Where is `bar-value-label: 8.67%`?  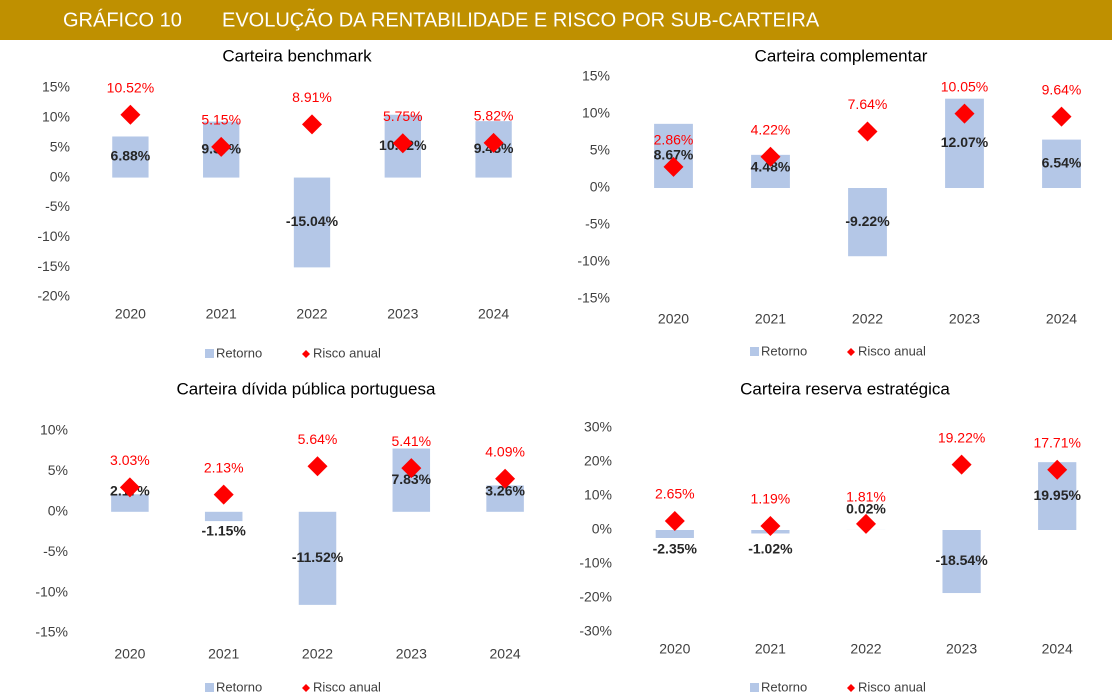 bar-value-label: 8.67% is located at coordinates (674, 155).